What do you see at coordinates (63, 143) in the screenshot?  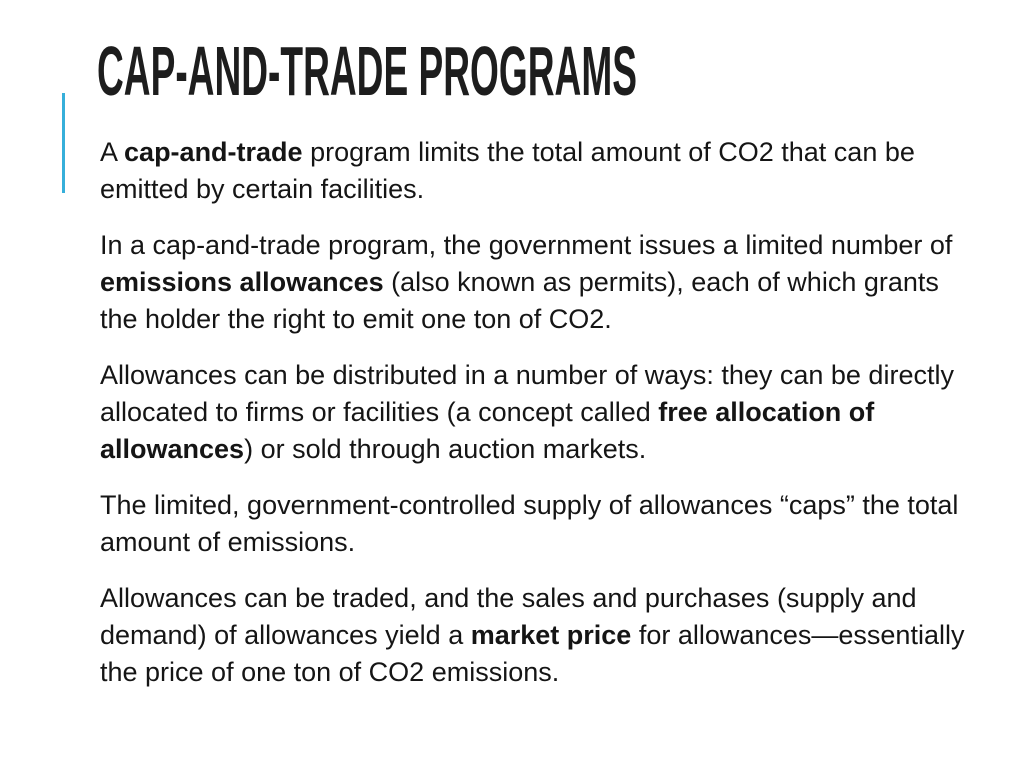 I see `title-accent-bar` at bounding box center [63, 143].